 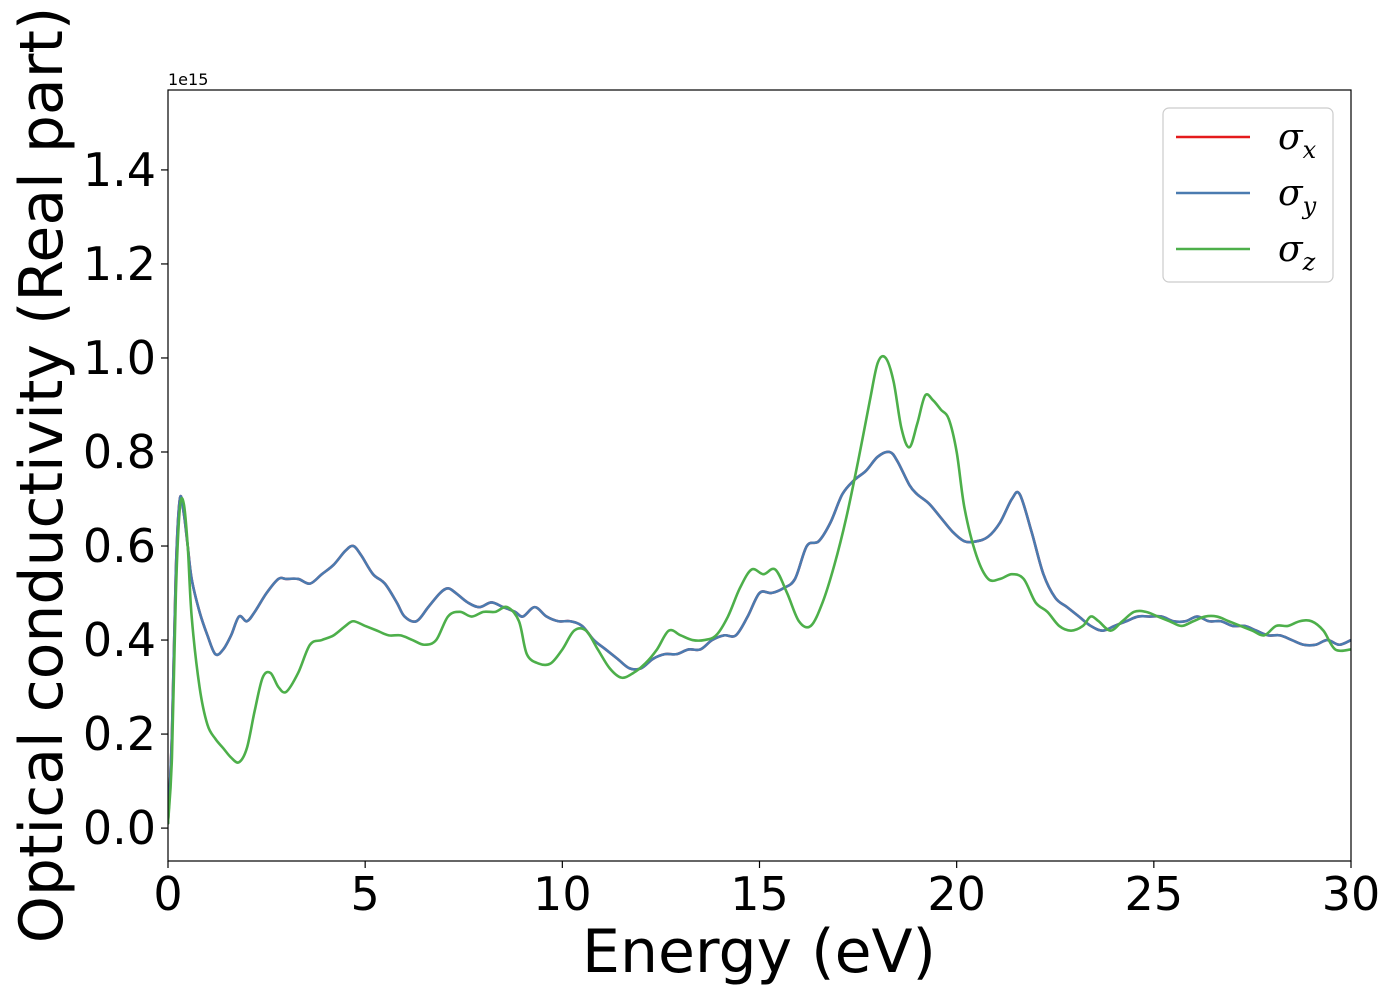 What do you see at coordinates (1297, 252) in the screenshot?
I see `legend-label-z: σz` at bounding box center [1297, 252].